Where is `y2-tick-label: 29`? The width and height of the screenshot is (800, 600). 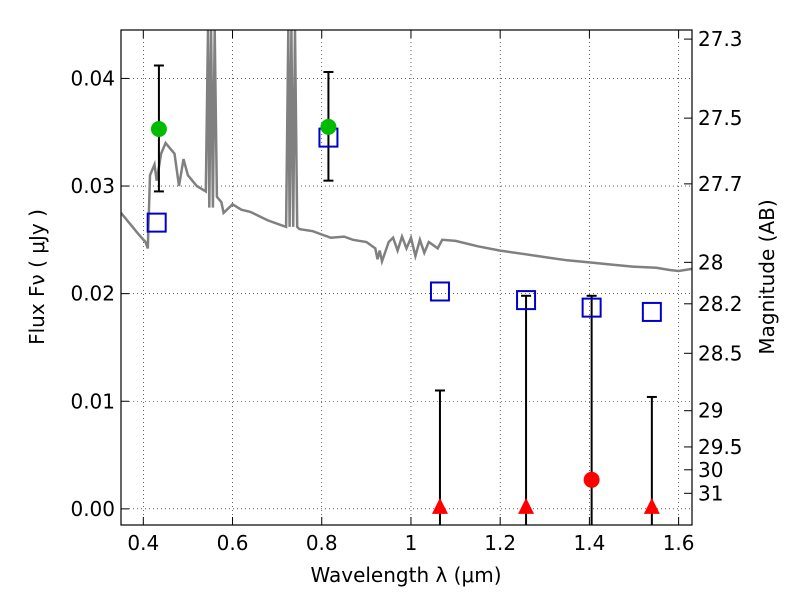 y2-tick-label: 29 is located at coordinates (710, 411).